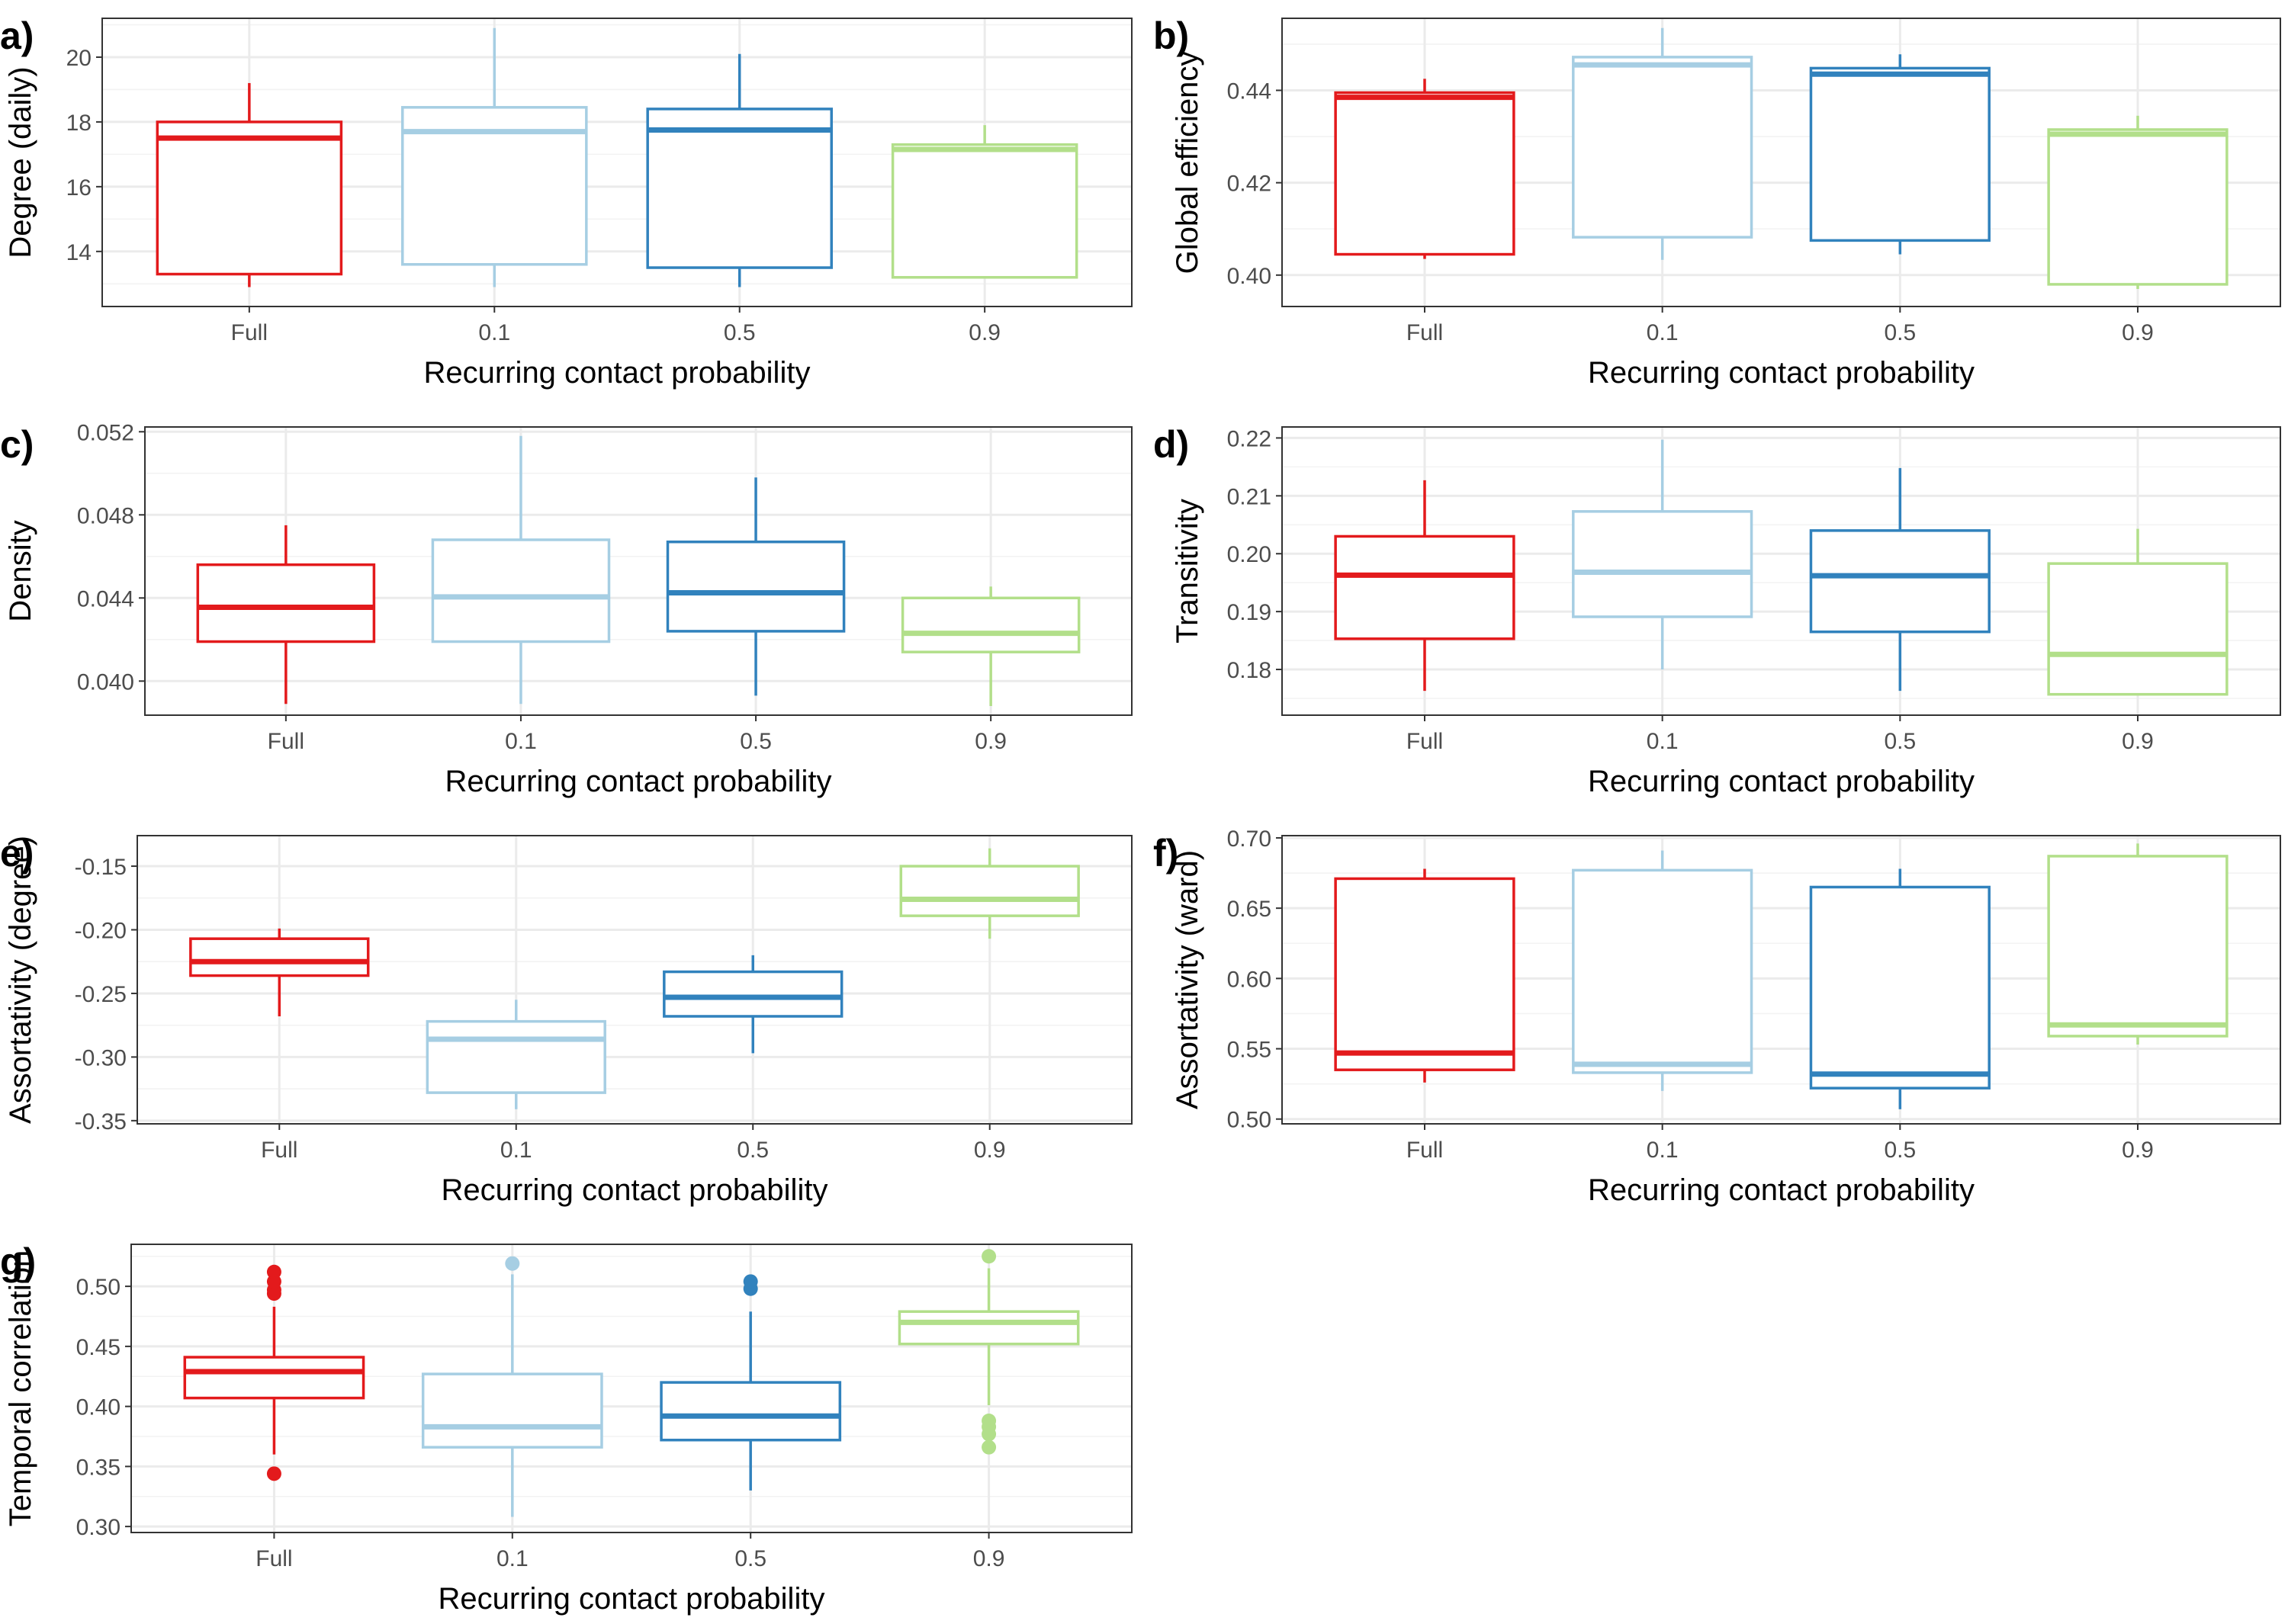 The height and width of the screenshot is (1624, 2288). I want to click on y-axis-title: Degree (daily), so click(21, 162).